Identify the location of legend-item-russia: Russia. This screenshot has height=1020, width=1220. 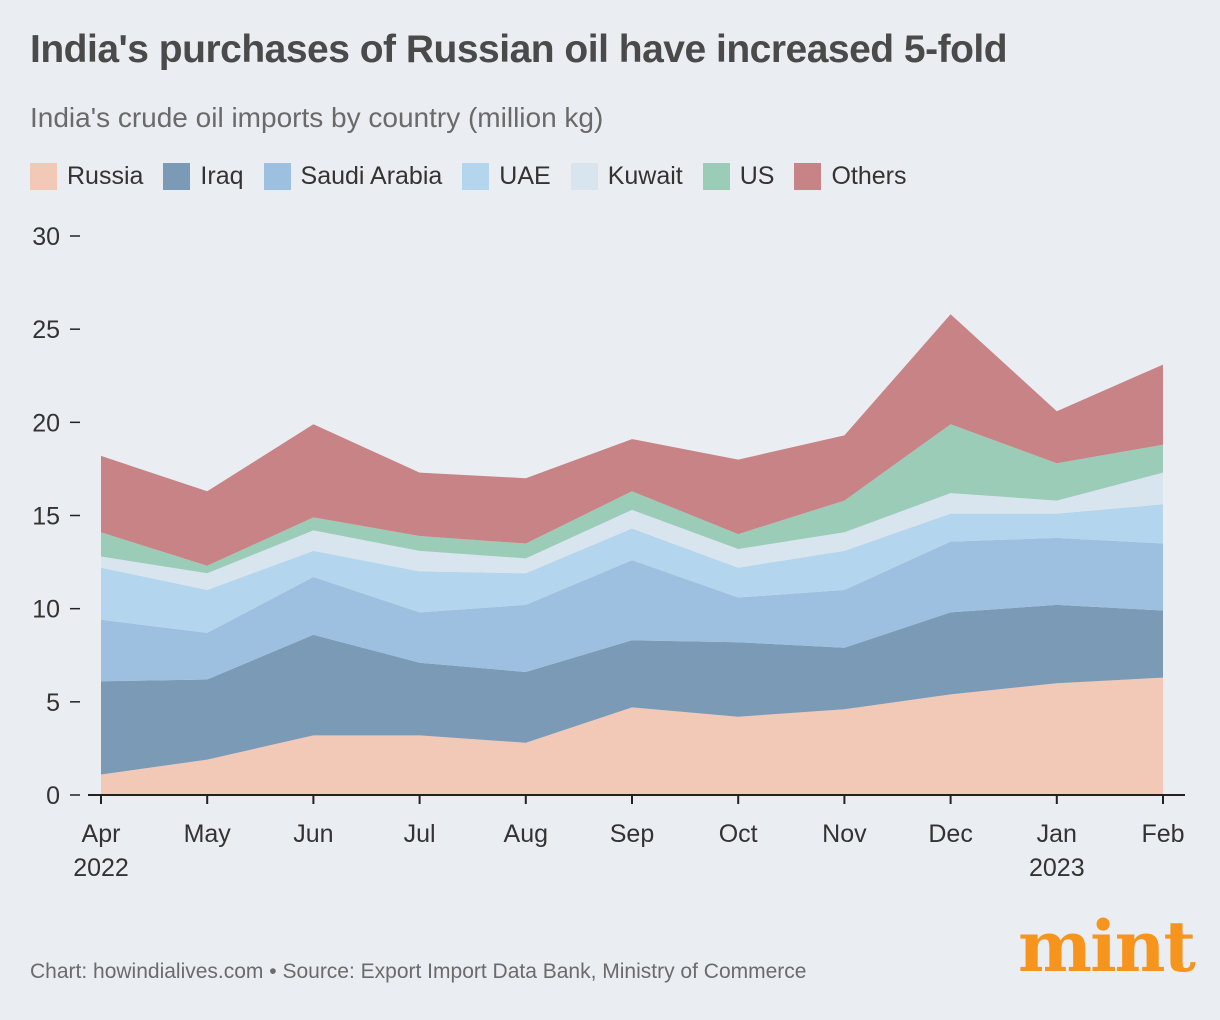
(86, 176).